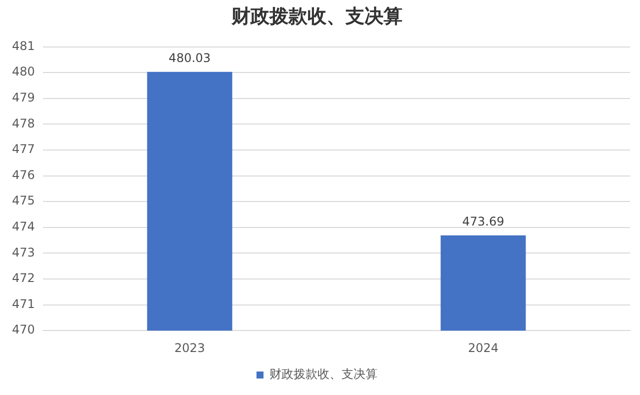  Describe the element at coordinates (324, 374) in the screenshot. I see `legend-label: 财政拨款收、支决算` at that location.